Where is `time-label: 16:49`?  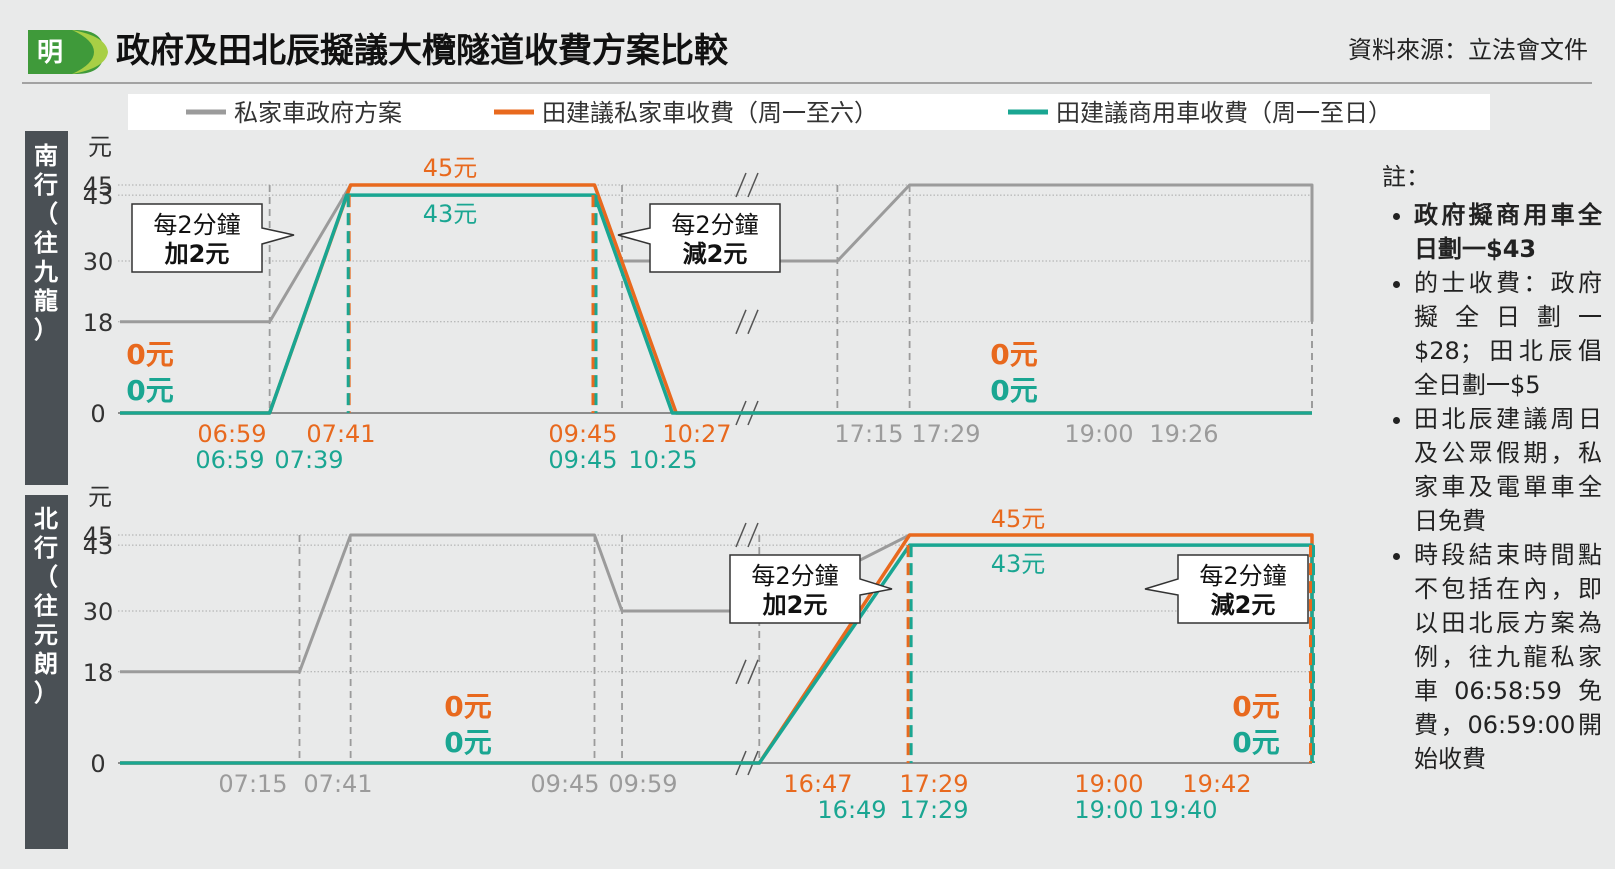 time-label: 16:49 is located at coordinates (851, 810).